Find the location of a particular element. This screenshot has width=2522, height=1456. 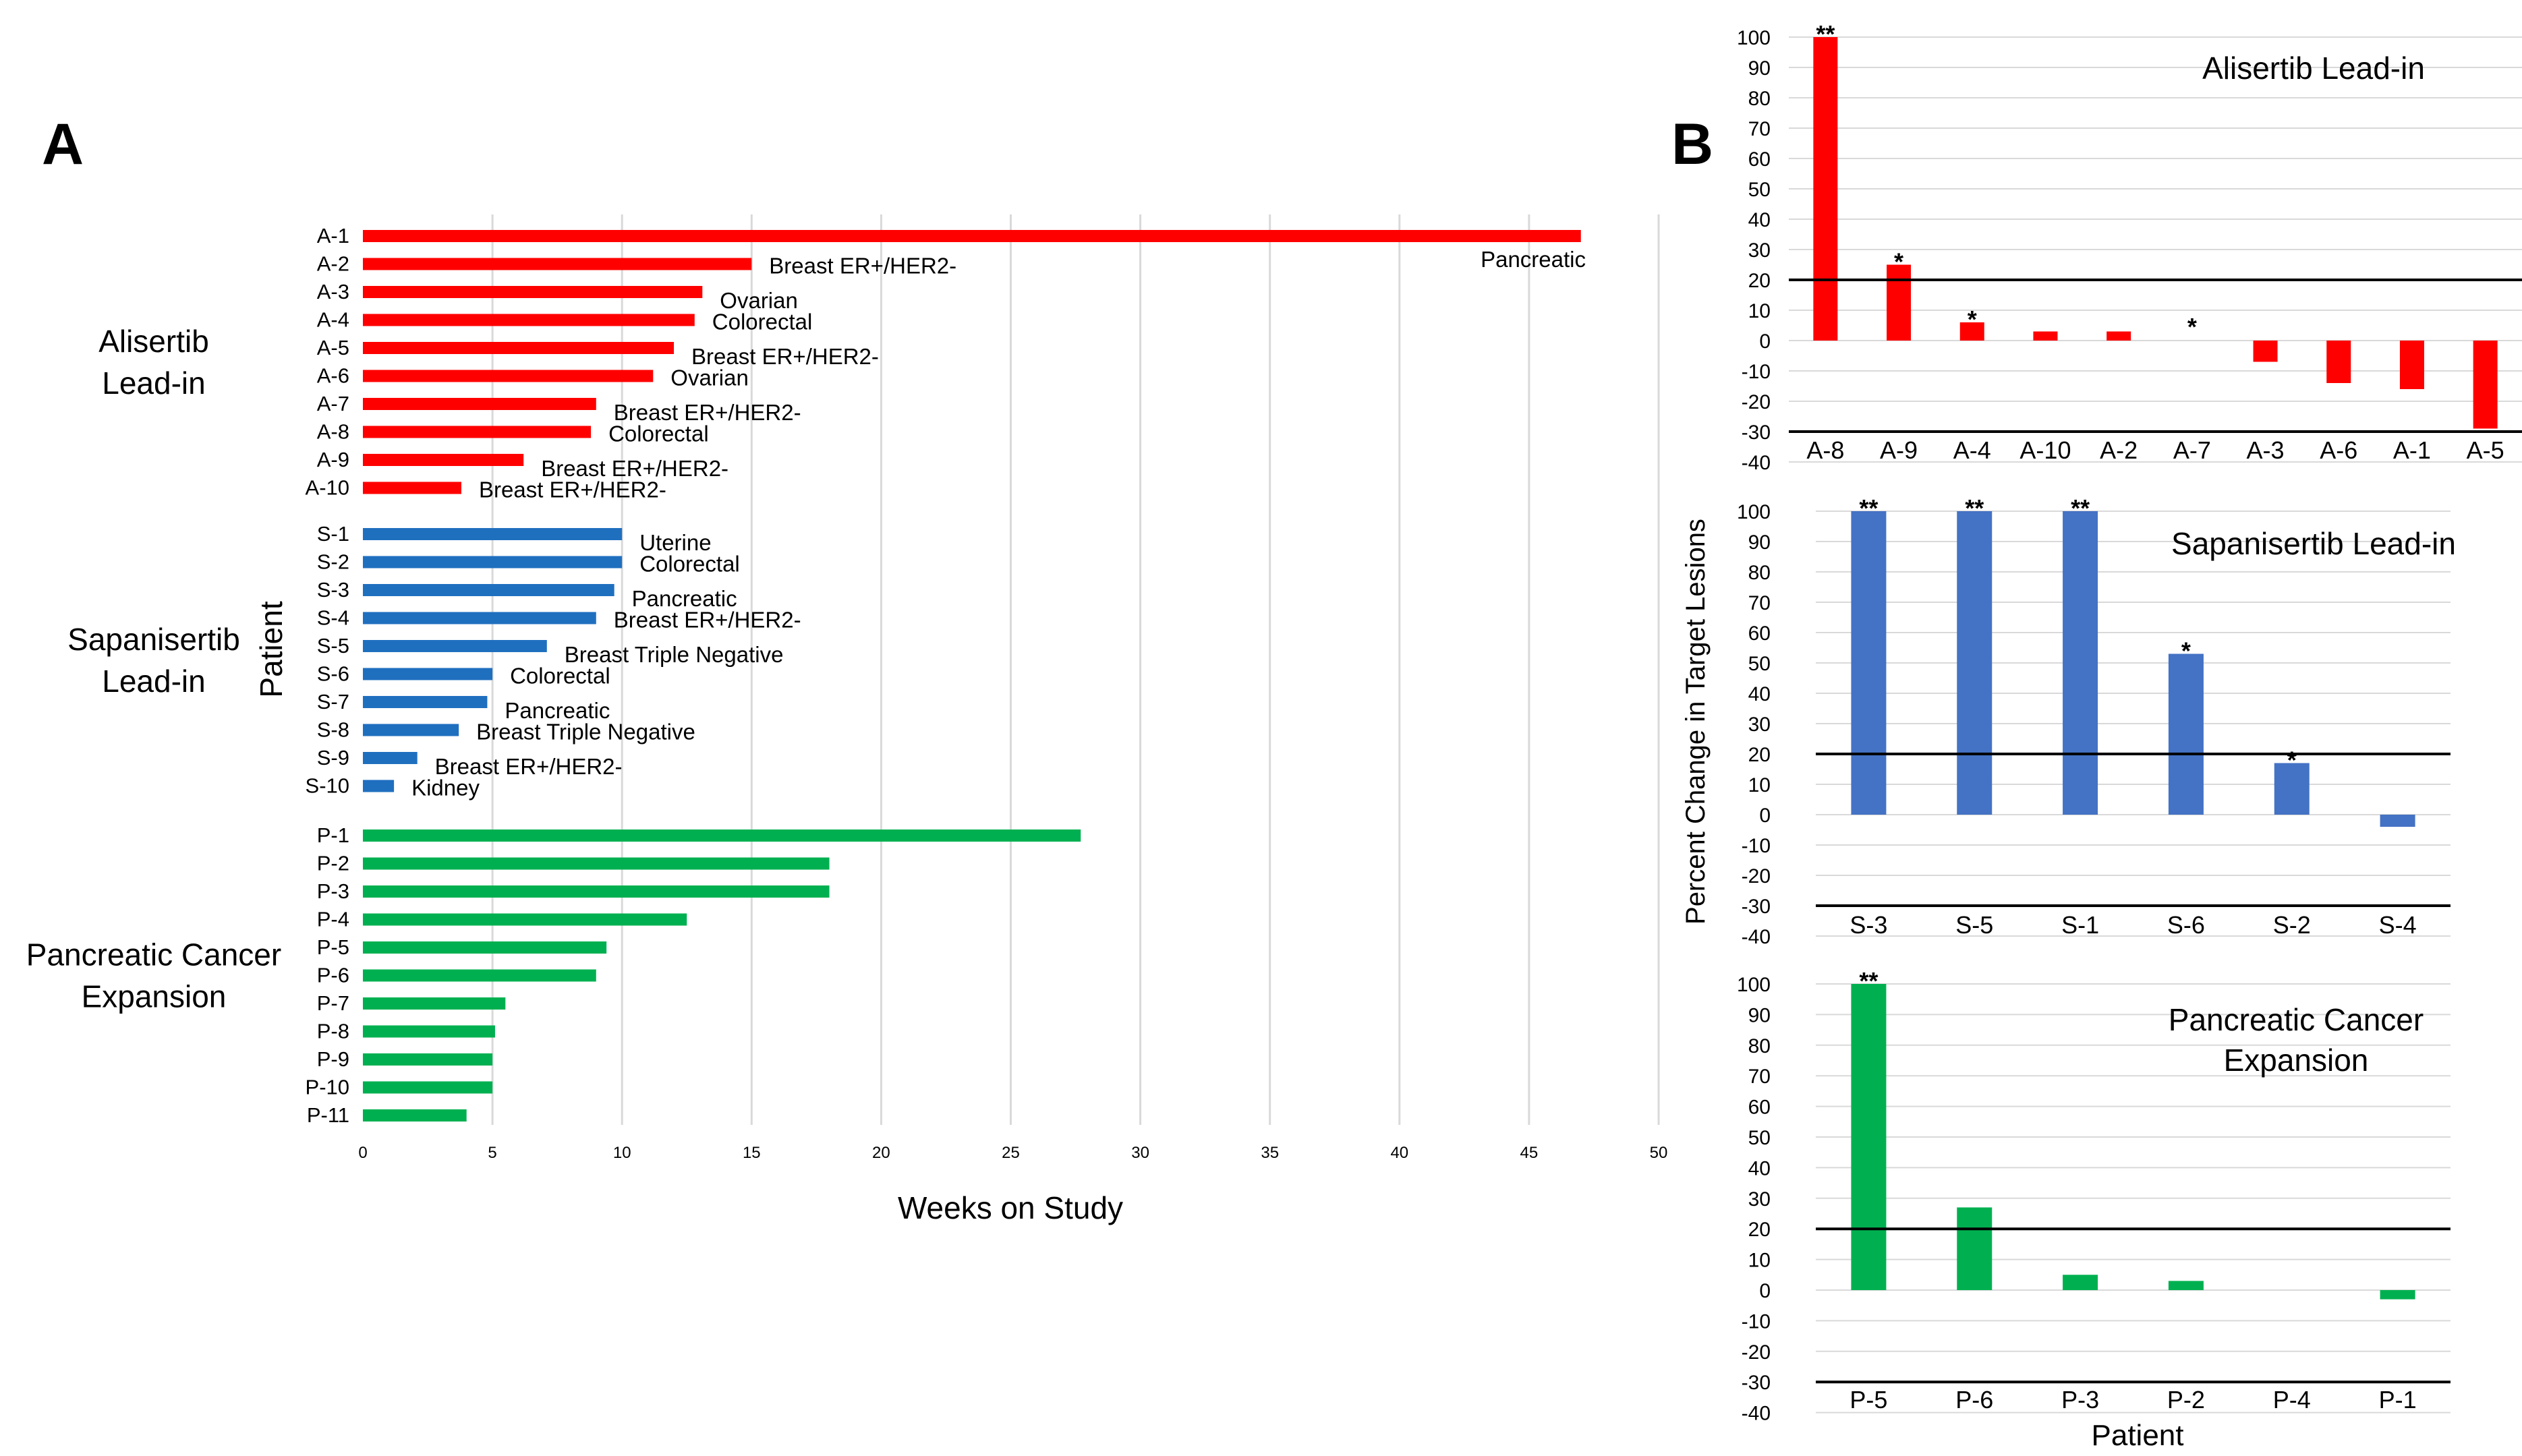

tumor-label-S-6: Colorectal is located at coordinates (560, 676).